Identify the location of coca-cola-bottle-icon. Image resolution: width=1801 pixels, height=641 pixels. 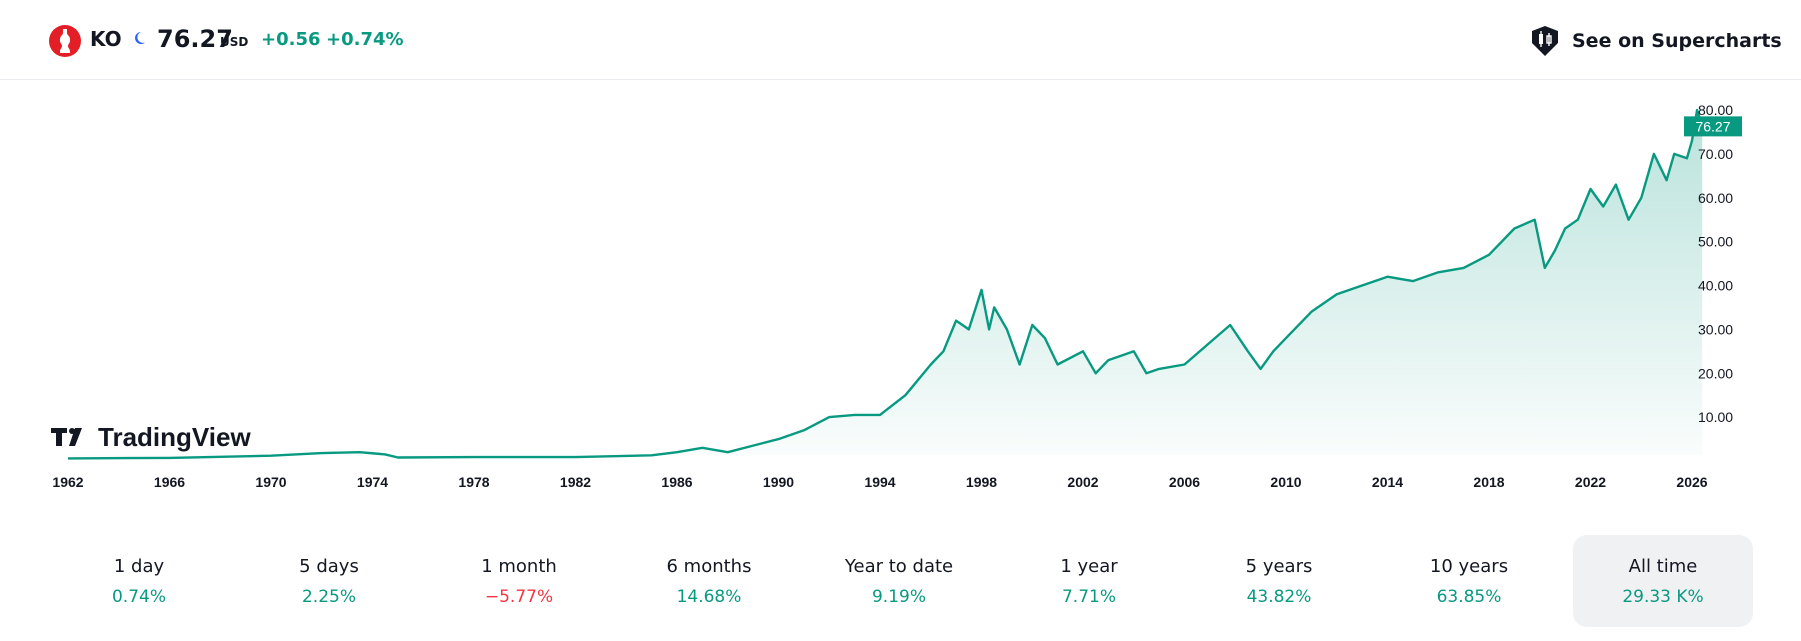
(65, 41).